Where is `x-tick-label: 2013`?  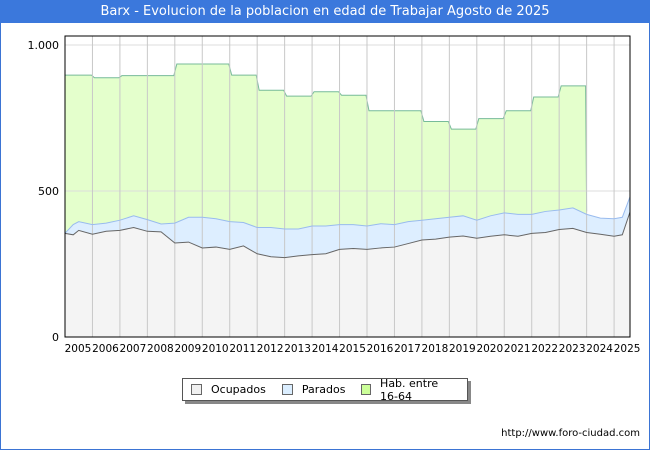
x-tick-label: 2013 is located at coordinates (297, 349).